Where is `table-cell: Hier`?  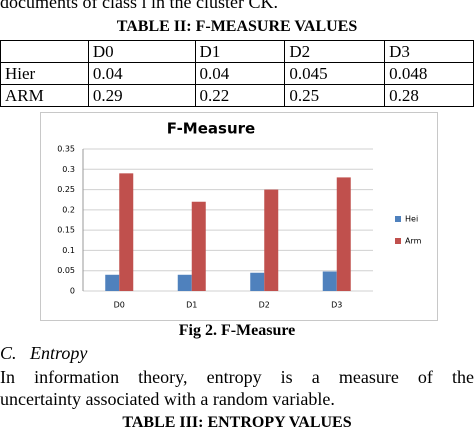
table-cell: Hier is located at coordinates (44, 73).